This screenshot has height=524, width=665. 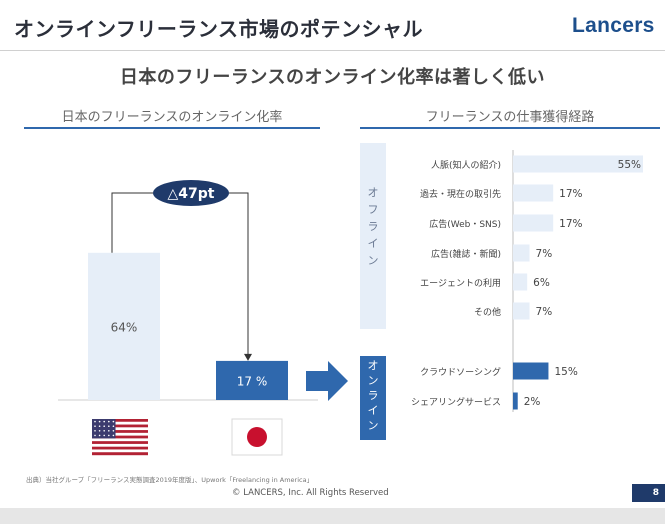 What do you see at coordinates (460, 372) in the screenshot?
I see `route-category-label: クラウドソーシング` at bounding box center [460, 372].